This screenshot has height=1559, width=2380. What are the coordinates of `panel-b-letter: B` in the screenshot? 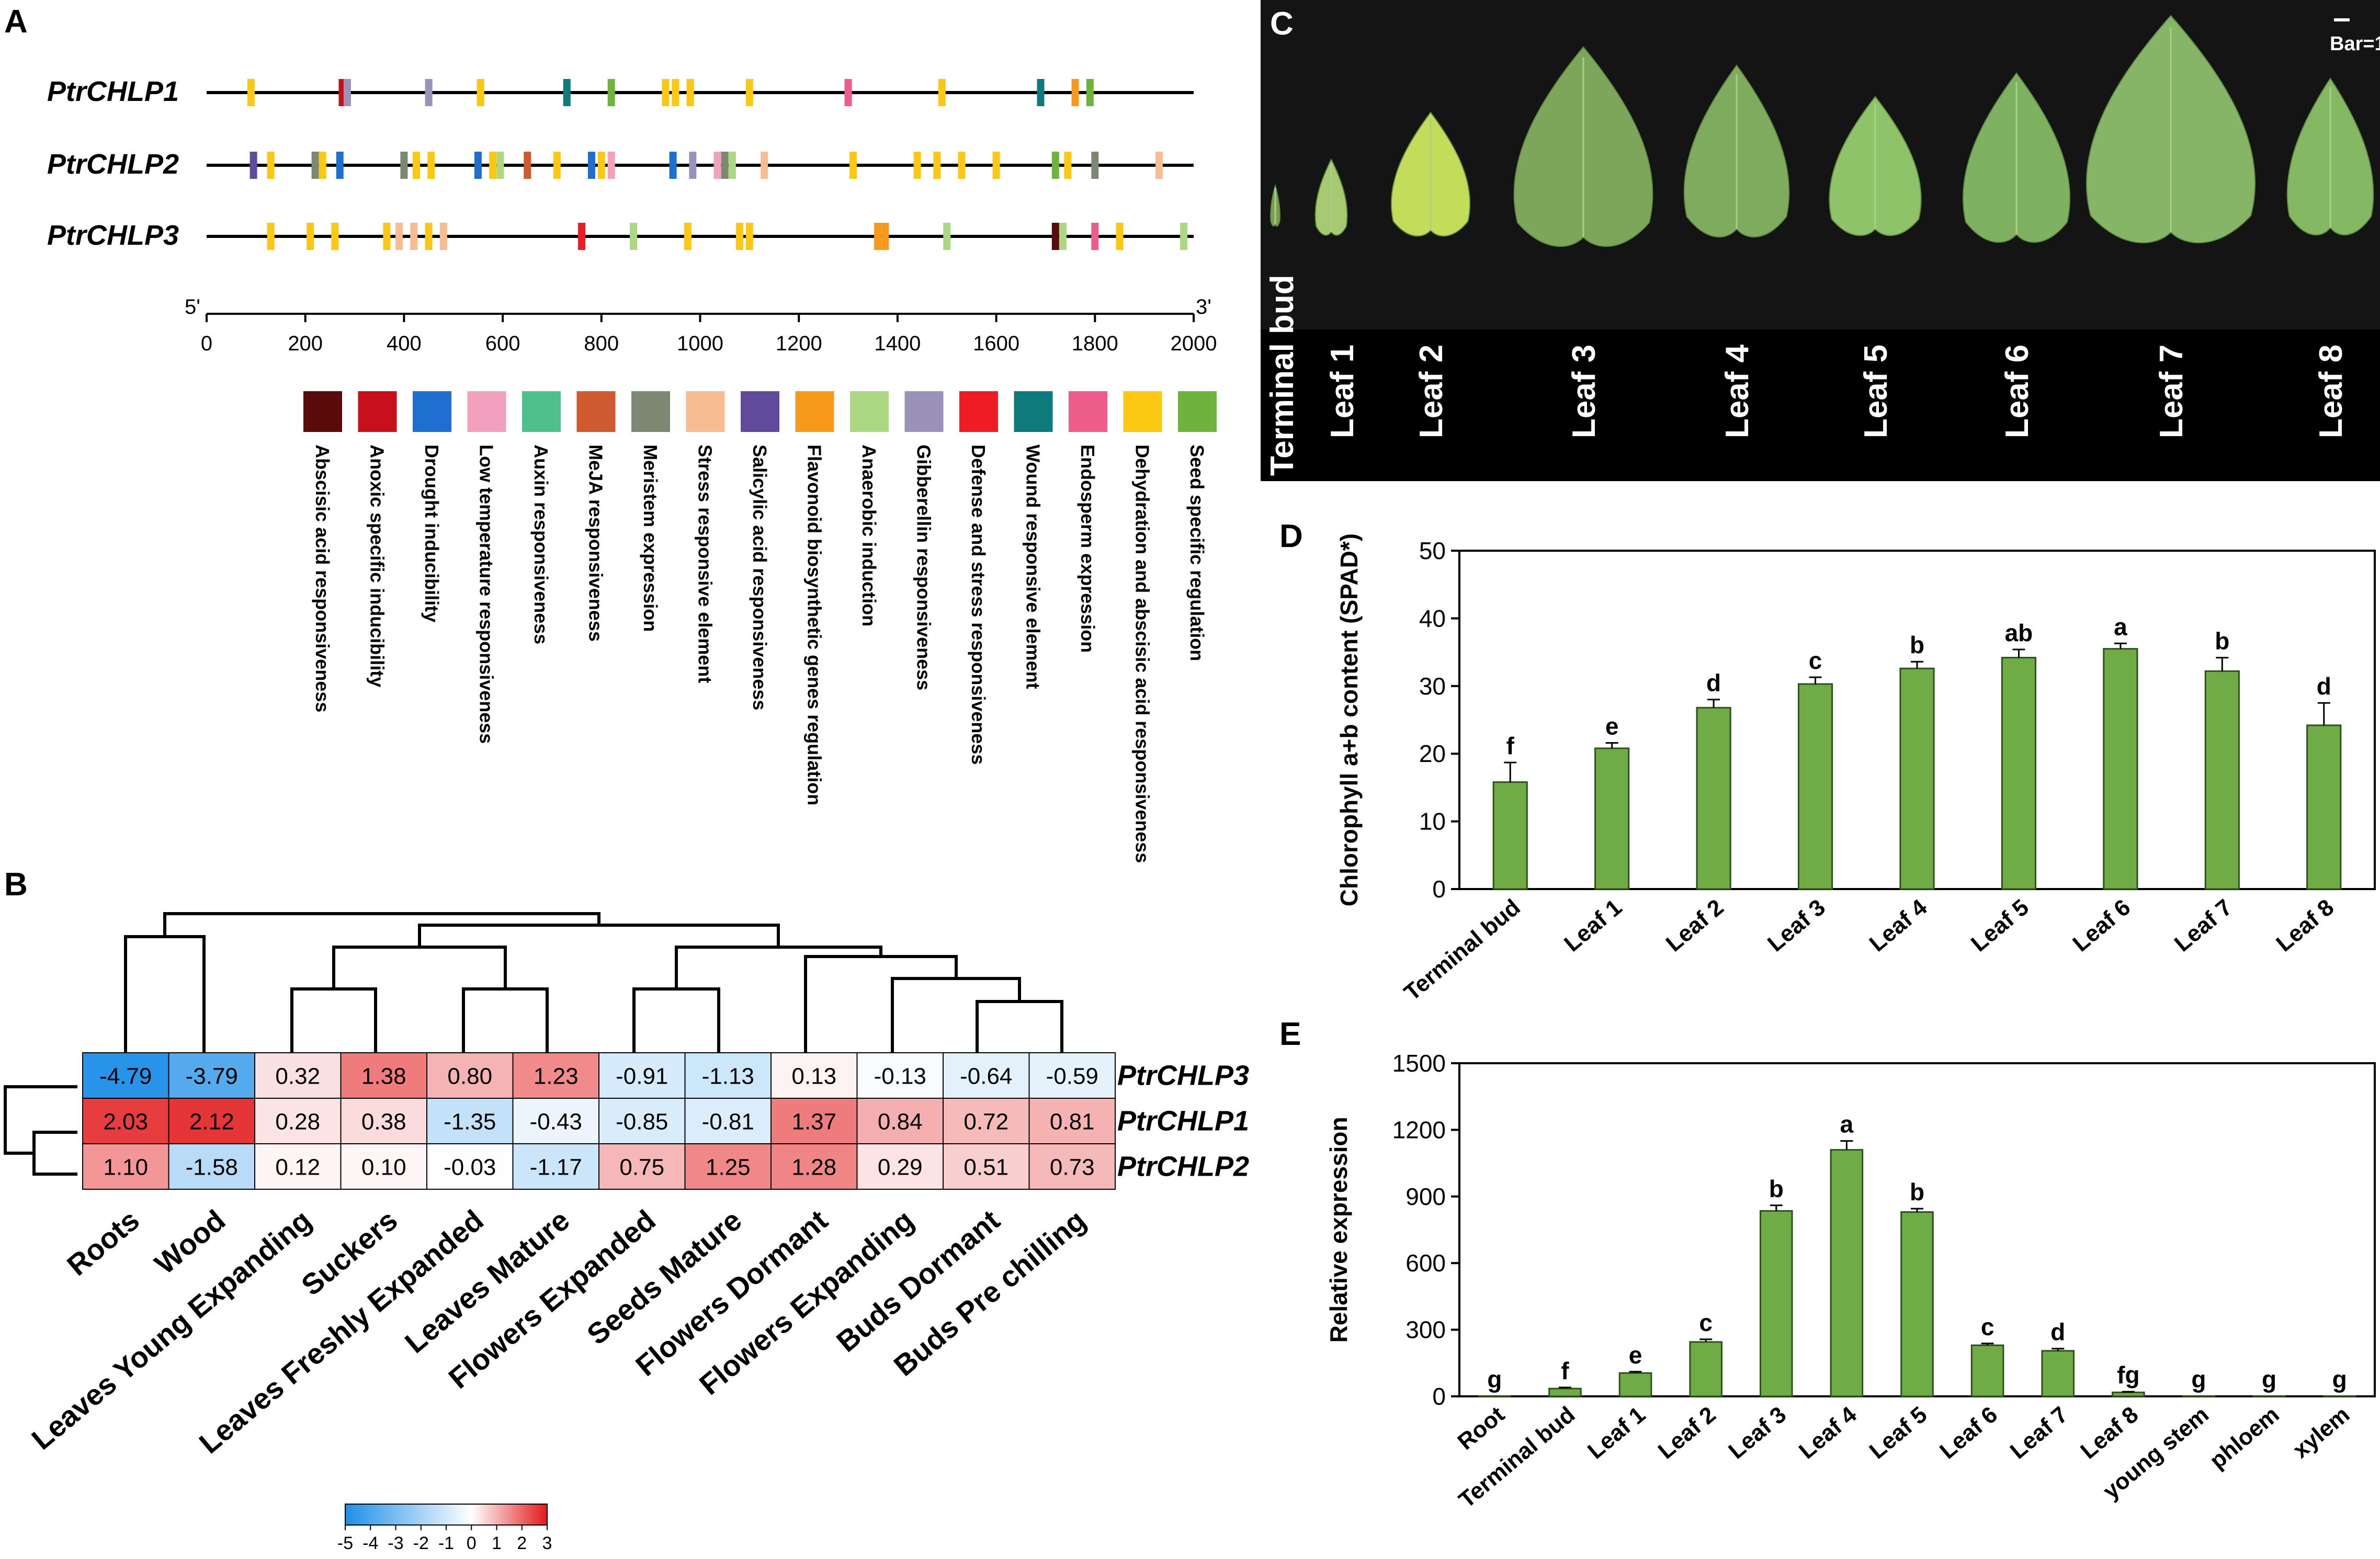 It's located at (16, 885).